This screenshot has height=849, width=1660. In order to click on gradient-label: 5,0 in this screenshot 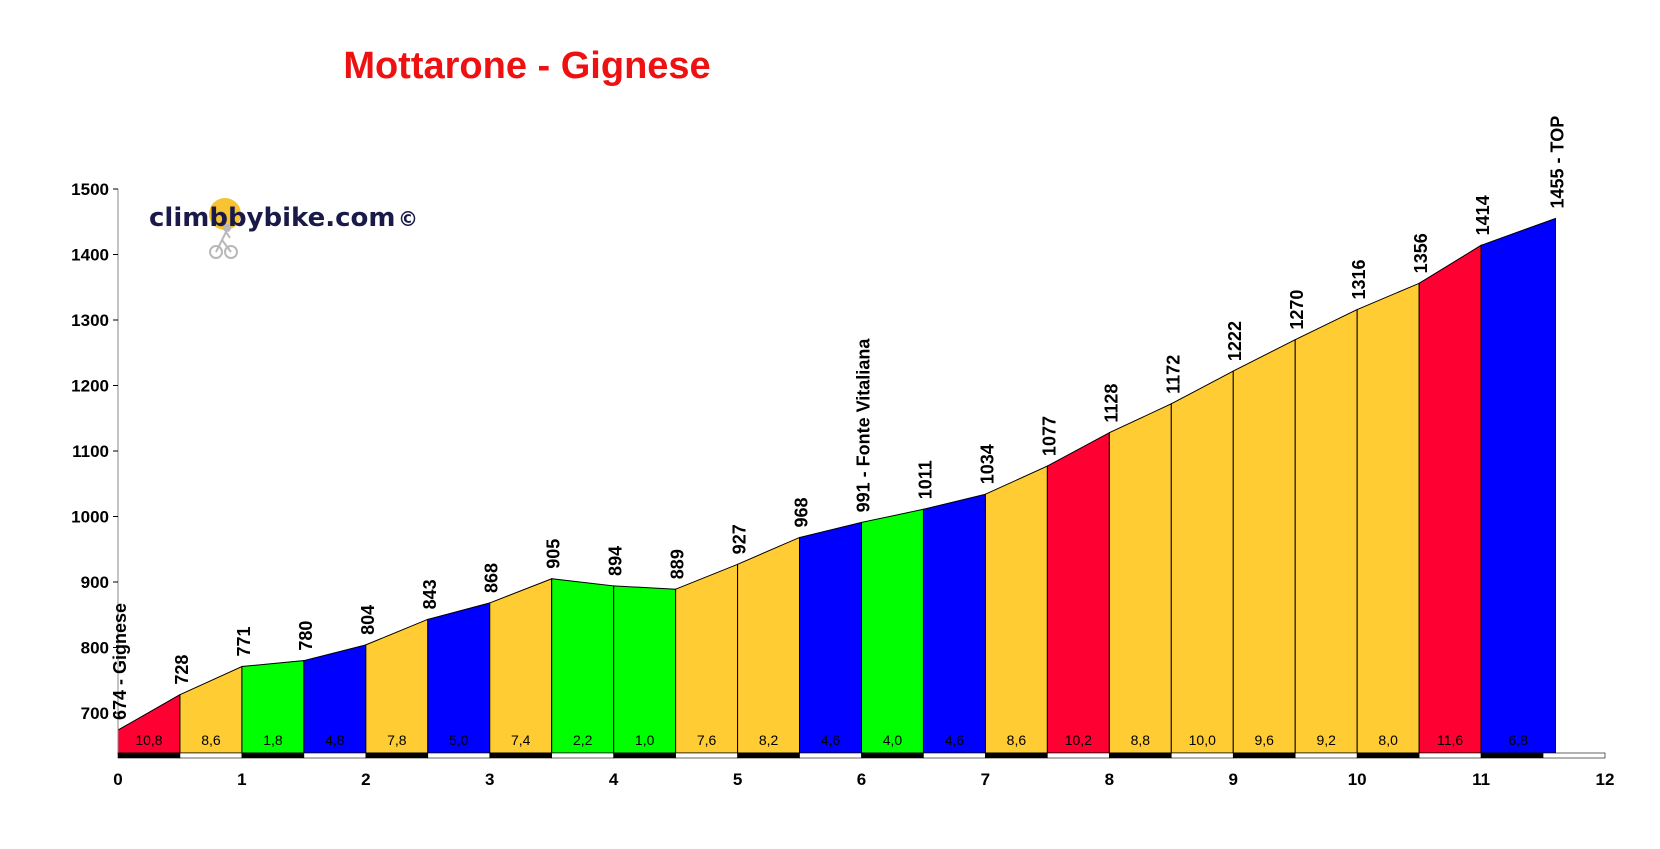, I will do `click(459, 740)`.